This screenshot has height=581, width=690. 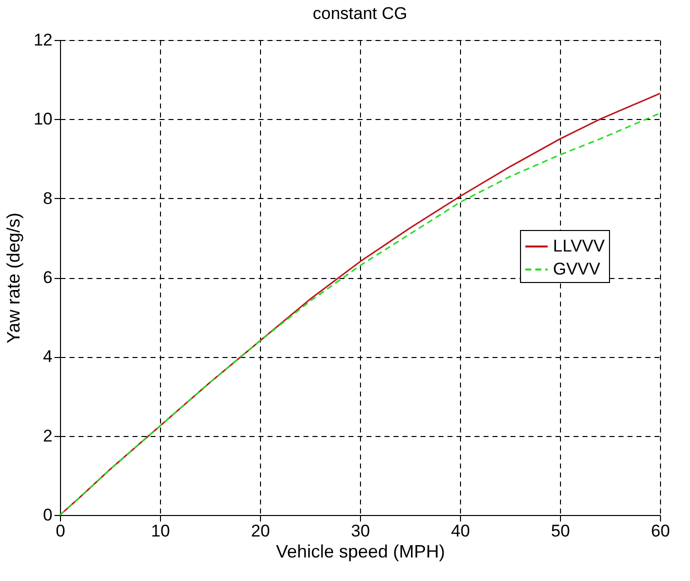 I want to click on y-tick-label: 10, so click(x=43, y=119).